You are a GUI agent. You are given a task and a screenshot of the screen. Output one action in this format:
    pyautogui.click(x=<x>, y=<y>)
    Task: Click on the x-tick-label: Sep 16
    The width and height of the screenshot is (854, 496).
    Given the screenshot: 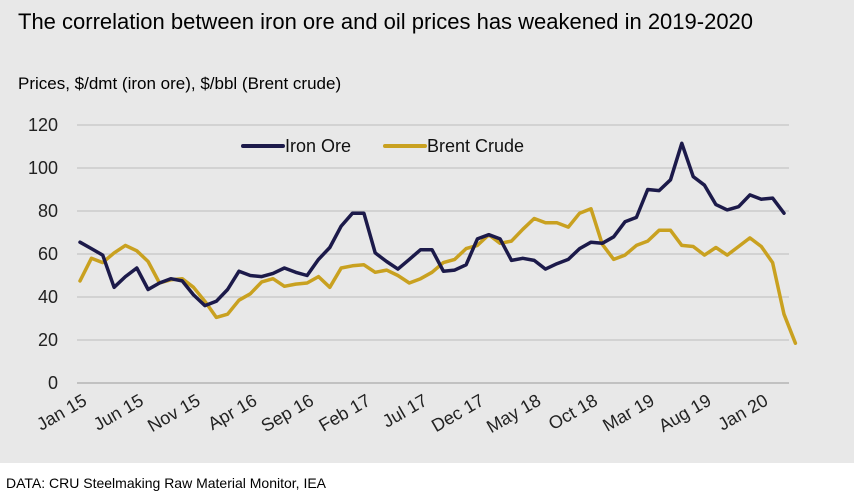 What is the action you would take?
    pyautogui.click(x=287, y=413)
    